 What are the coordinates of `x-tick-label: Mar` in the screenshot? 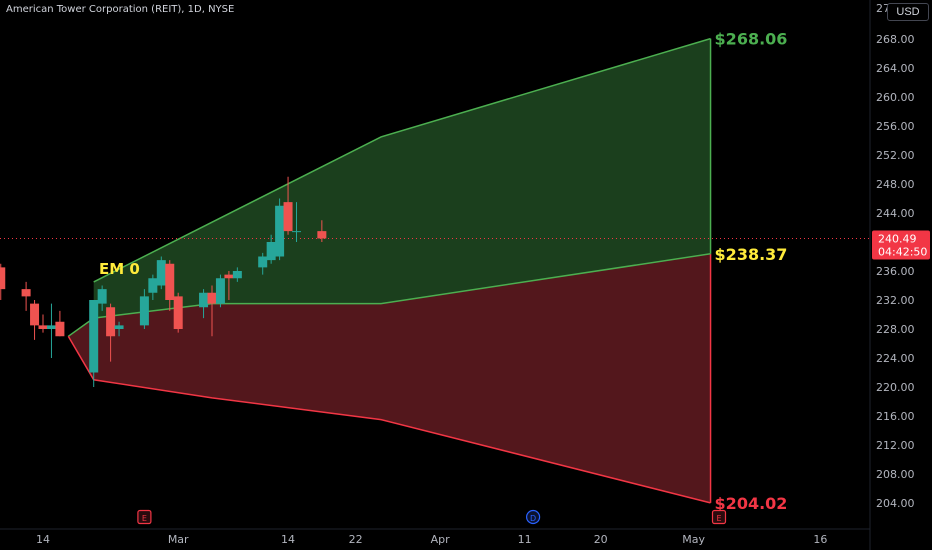 It's located at (178, 539).